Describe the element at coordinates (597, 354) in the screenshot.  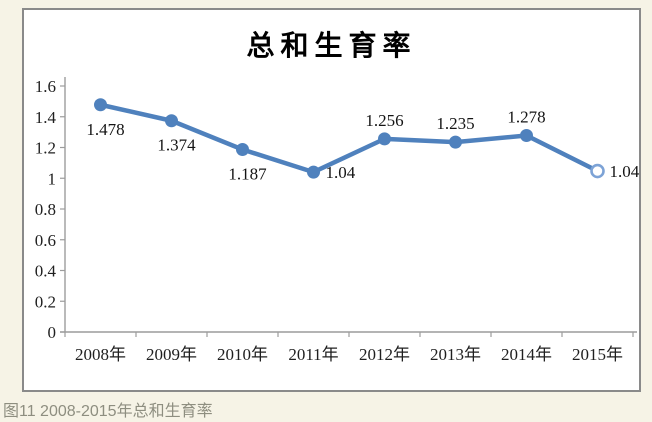
I see `x-tick-label: 2015年` at that location.